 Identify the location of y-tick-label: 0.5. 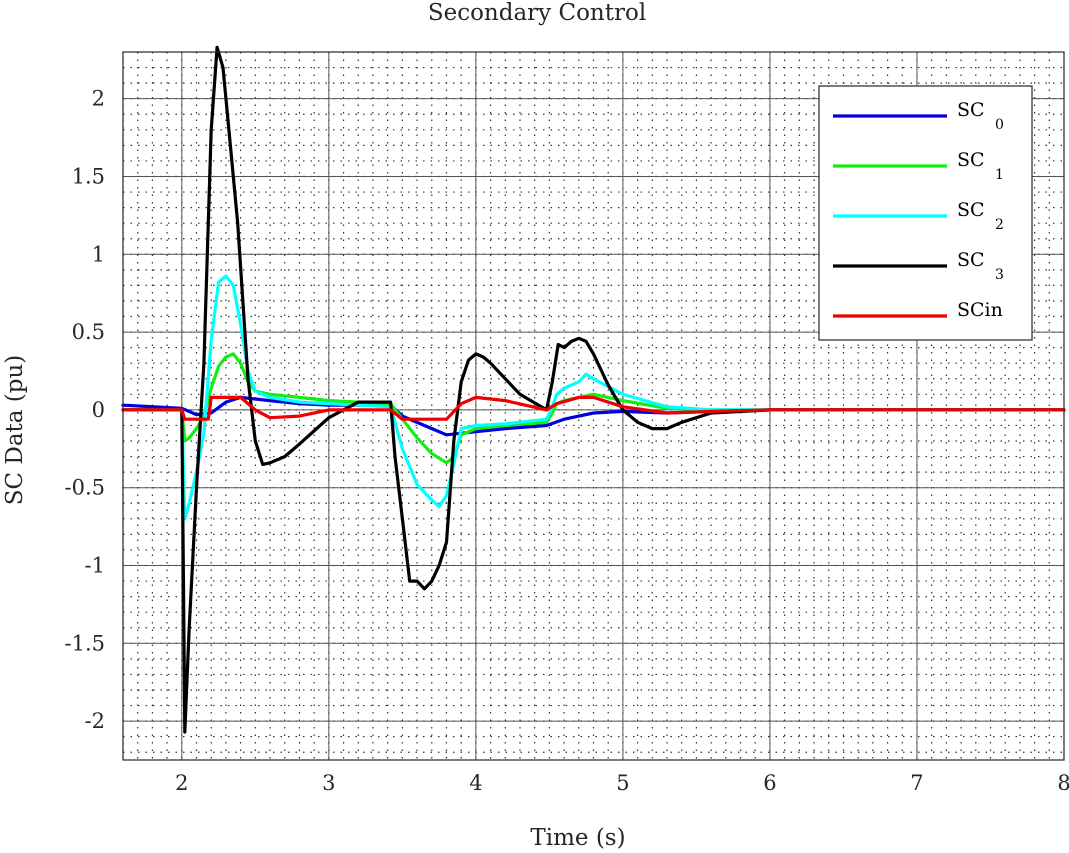
(88, 332).